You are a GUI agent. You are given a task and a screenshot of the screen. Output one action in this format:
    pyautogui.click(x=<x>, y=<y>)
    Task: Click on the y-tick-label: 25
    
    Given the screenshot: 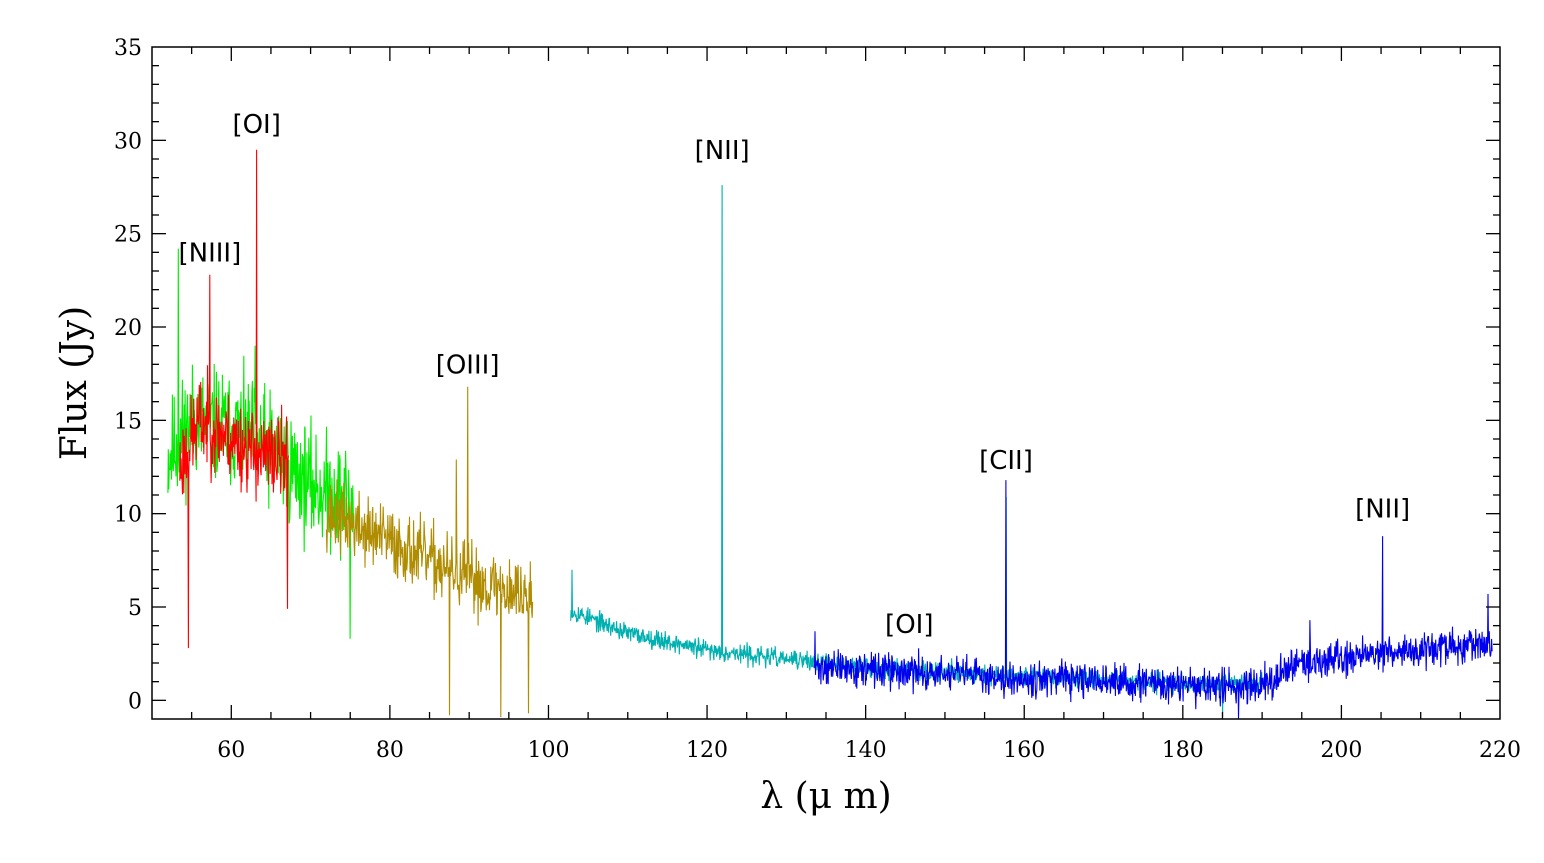 What is the action you would take?
    pyautogui.click(x=128, y=235)
    